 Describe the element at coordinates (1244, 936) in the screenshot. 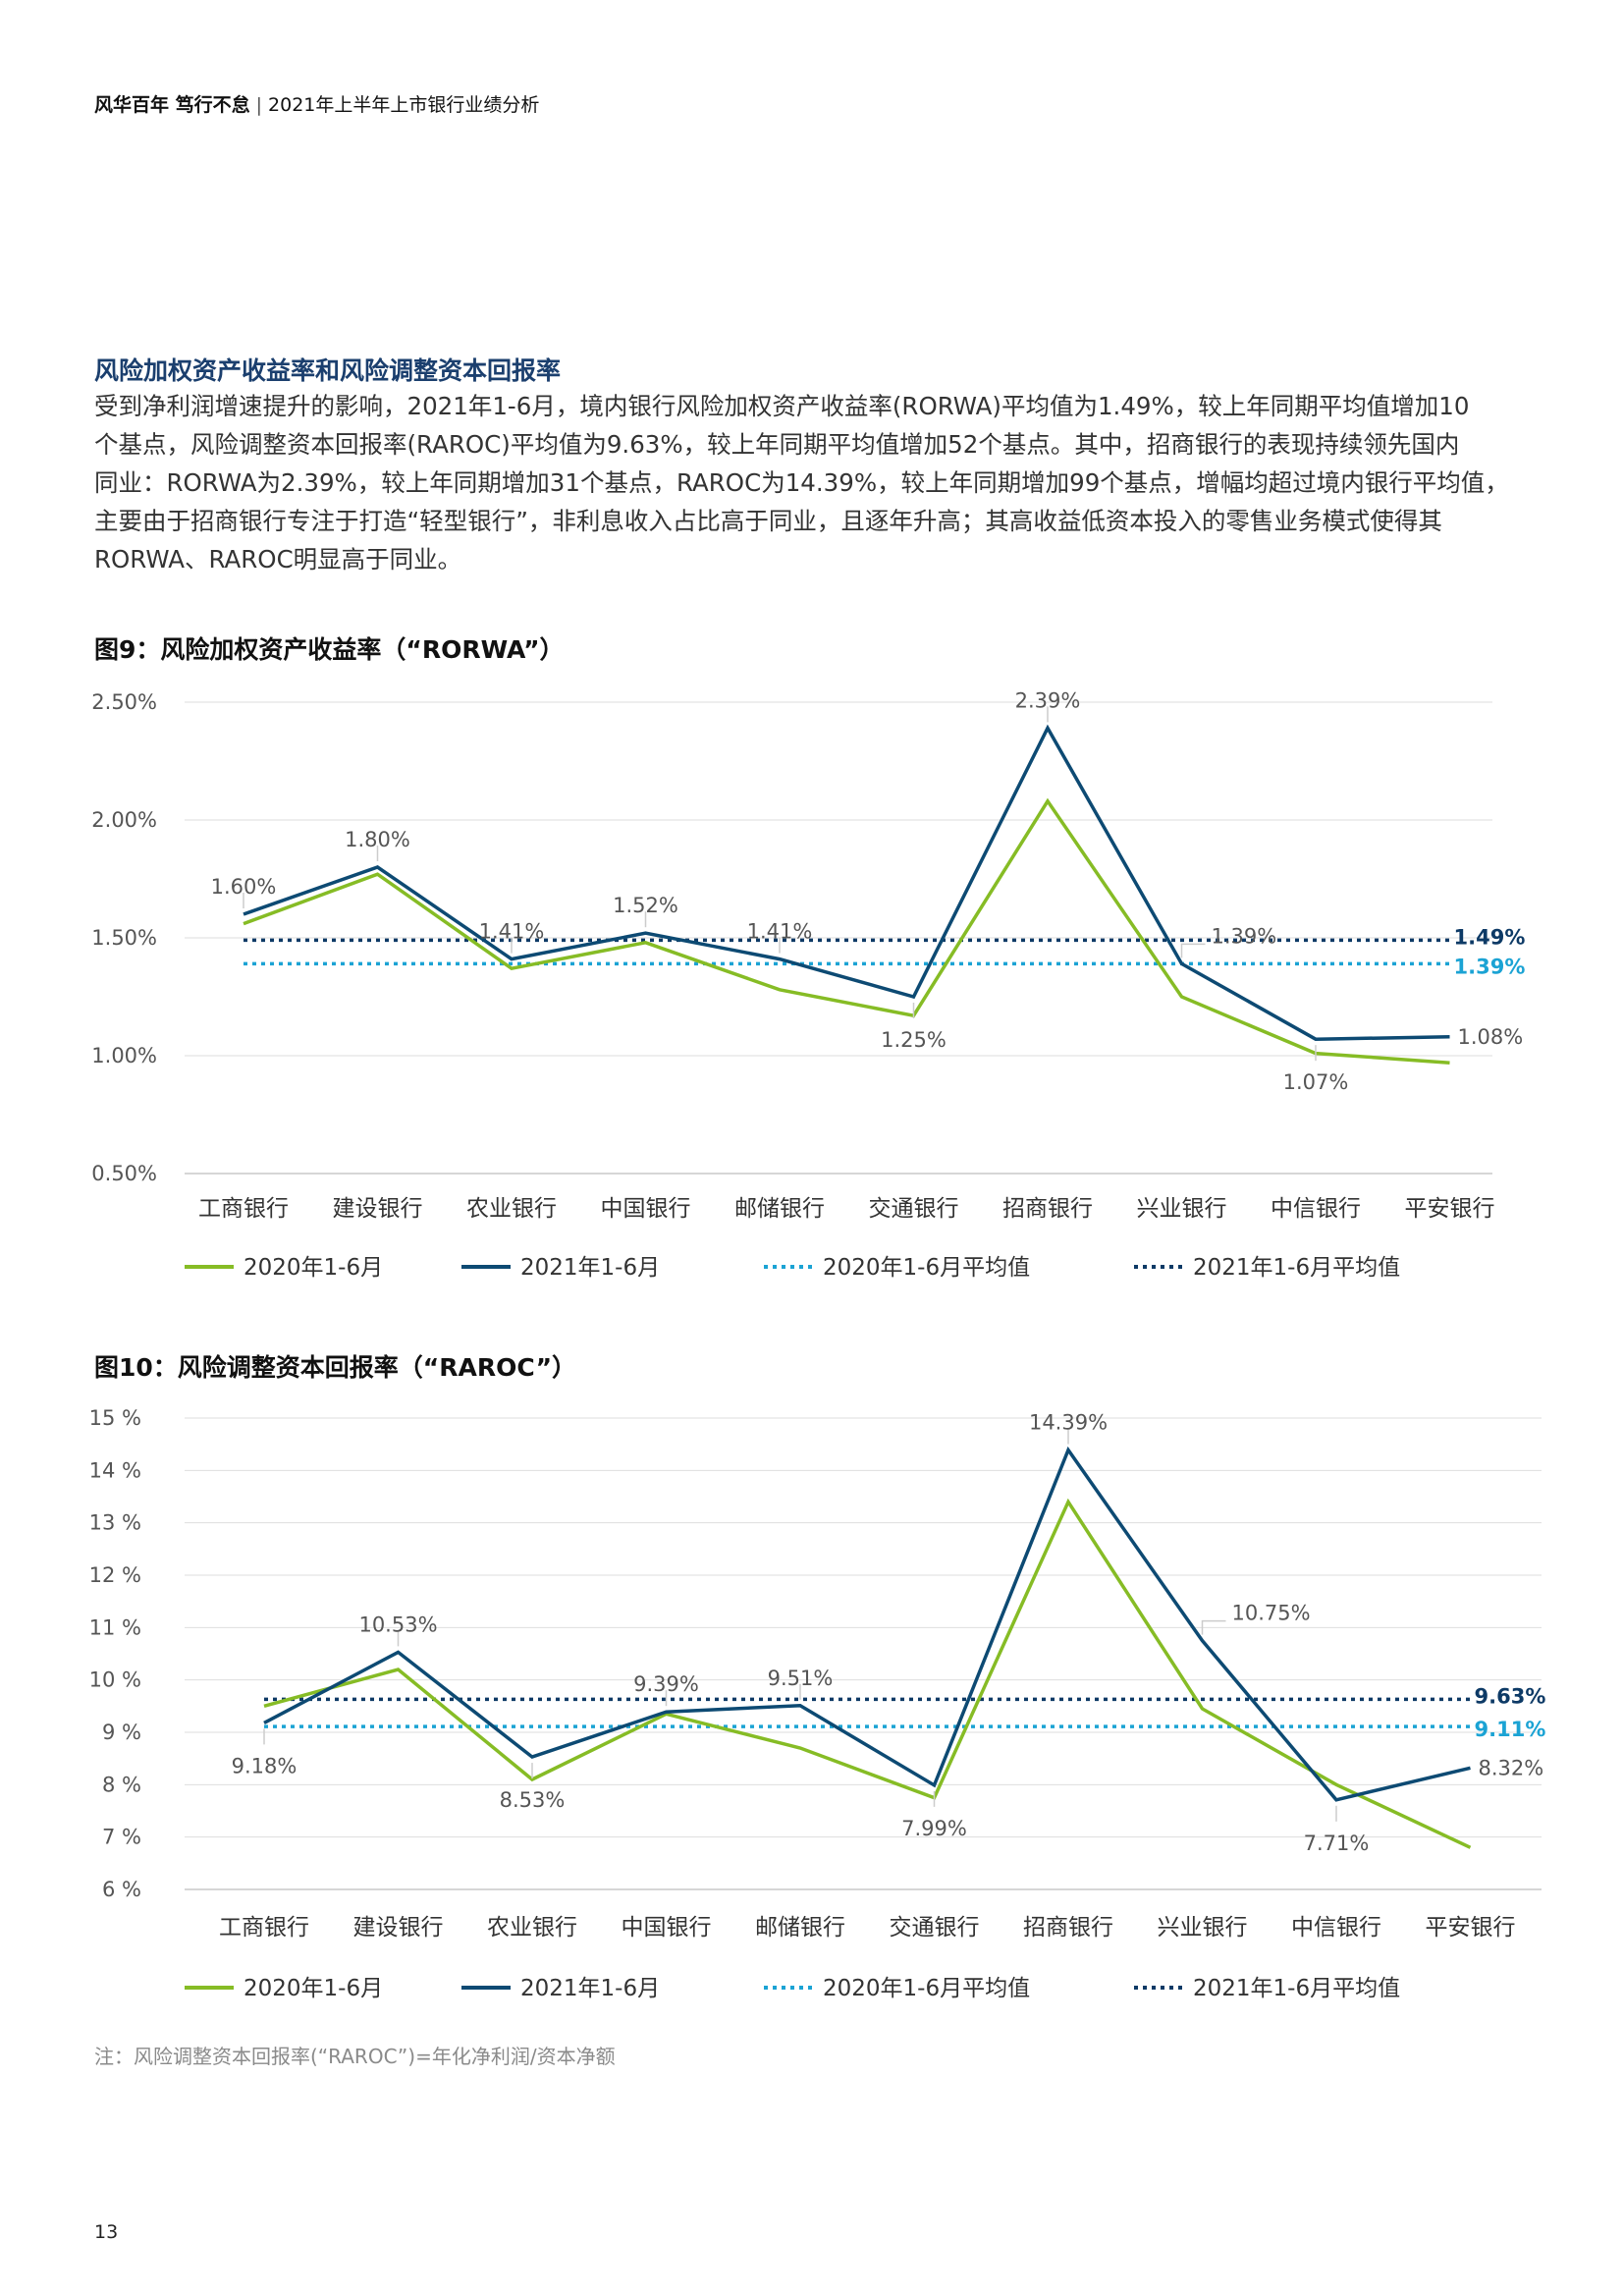

I see `data-label: 1.39%` at that location.